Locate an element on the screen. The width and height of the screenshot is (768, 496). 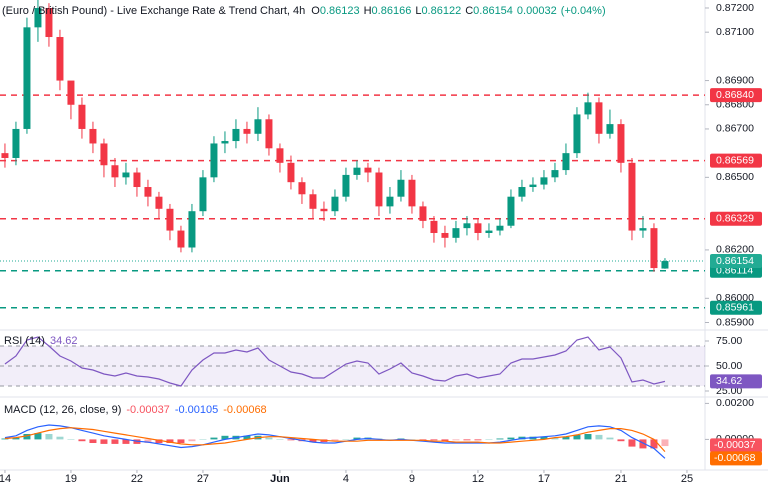
x-tick-label: 14 is located at coordinates (5, 479).